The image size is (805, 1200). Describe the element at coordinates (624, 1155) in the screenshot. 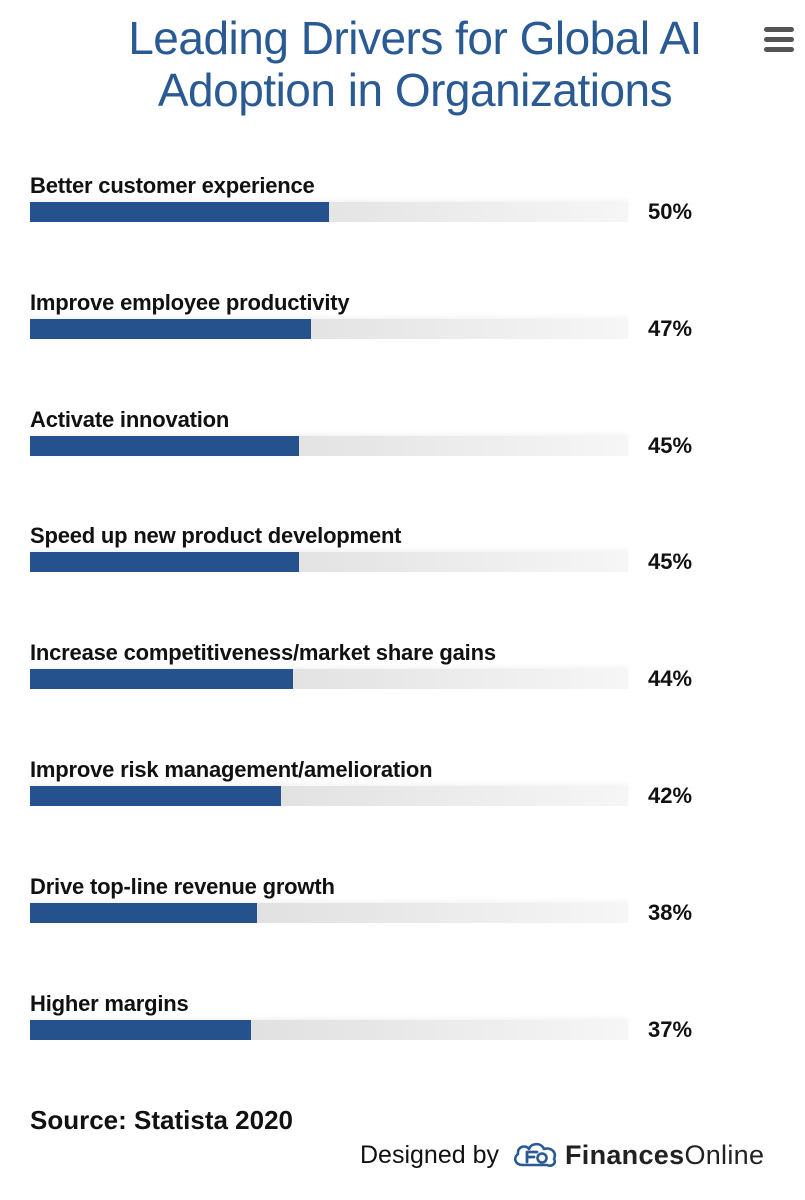

I see `logo-text-bold: Finances` at that location.